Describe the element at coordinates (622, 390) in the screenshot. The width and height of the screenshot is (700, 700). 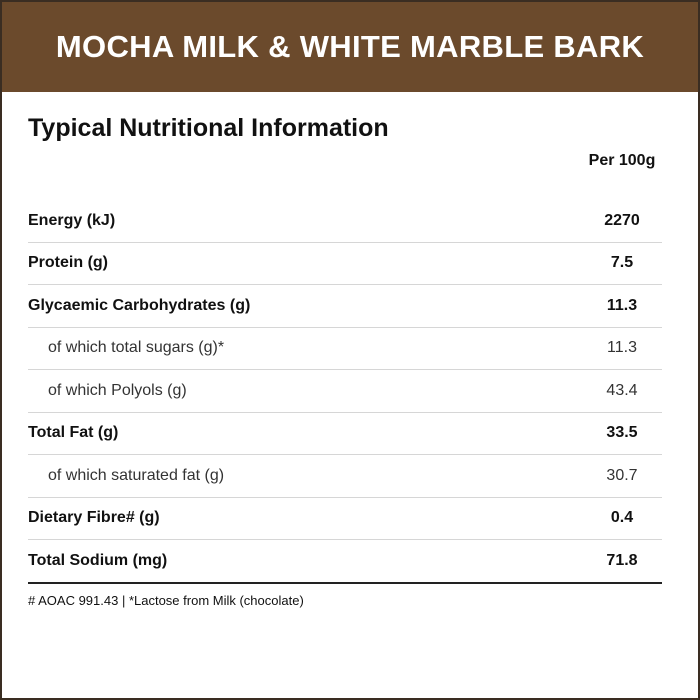
I see `row-value: 43.4` at that location.